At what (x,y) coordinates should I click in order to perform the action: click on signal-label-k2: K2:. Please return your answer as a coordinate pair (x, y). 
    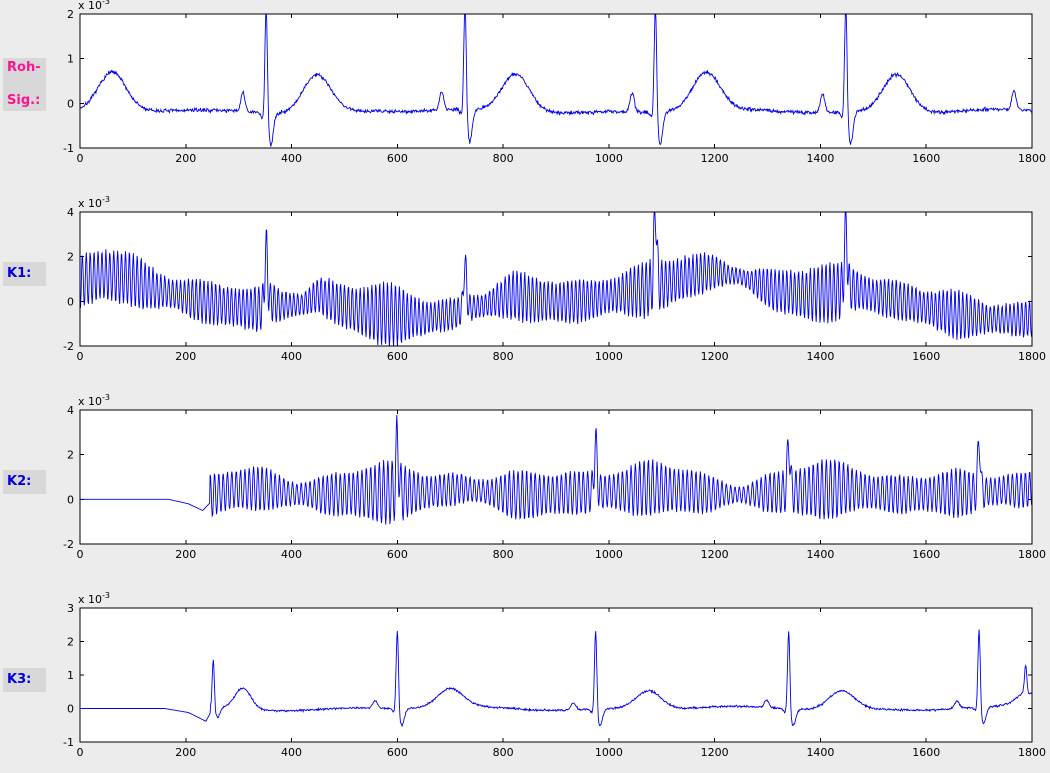
    Looking at the image, I should click on (24, 482).